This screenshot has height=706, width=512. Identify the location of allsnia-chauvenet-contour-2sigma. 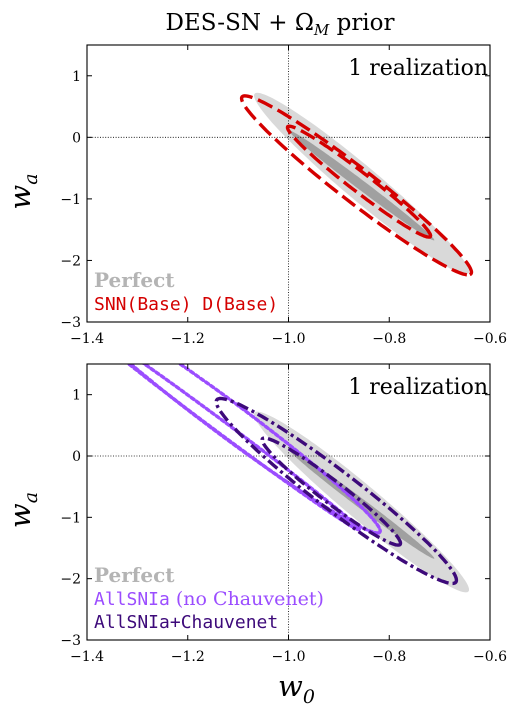
(336, 491).